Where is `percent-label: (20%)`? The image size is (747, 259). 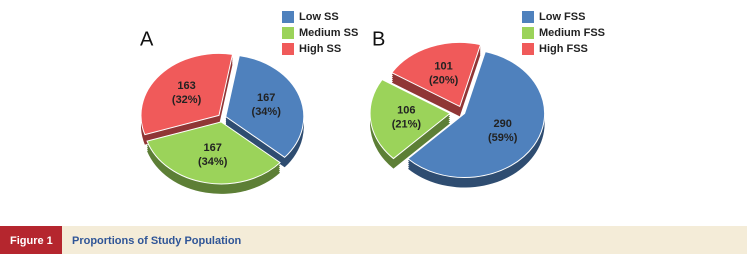 percent-label: (20%) is located at coordinates (444, 81).